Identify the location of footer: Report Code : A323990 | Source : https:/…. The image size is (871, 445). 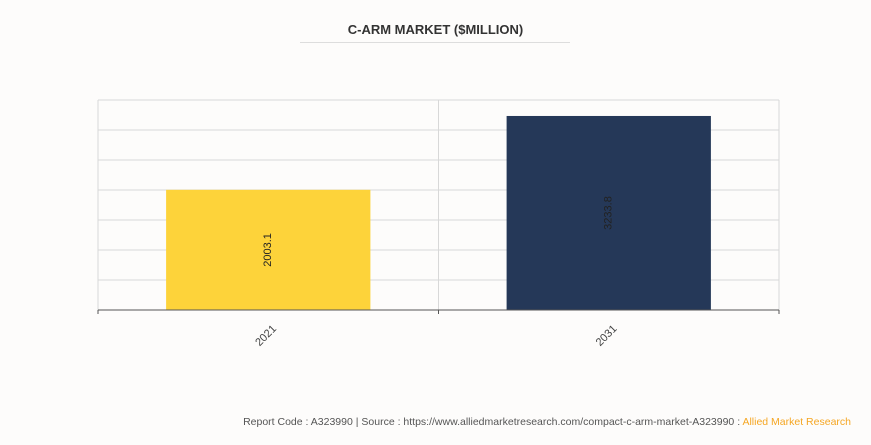
(547, 422).